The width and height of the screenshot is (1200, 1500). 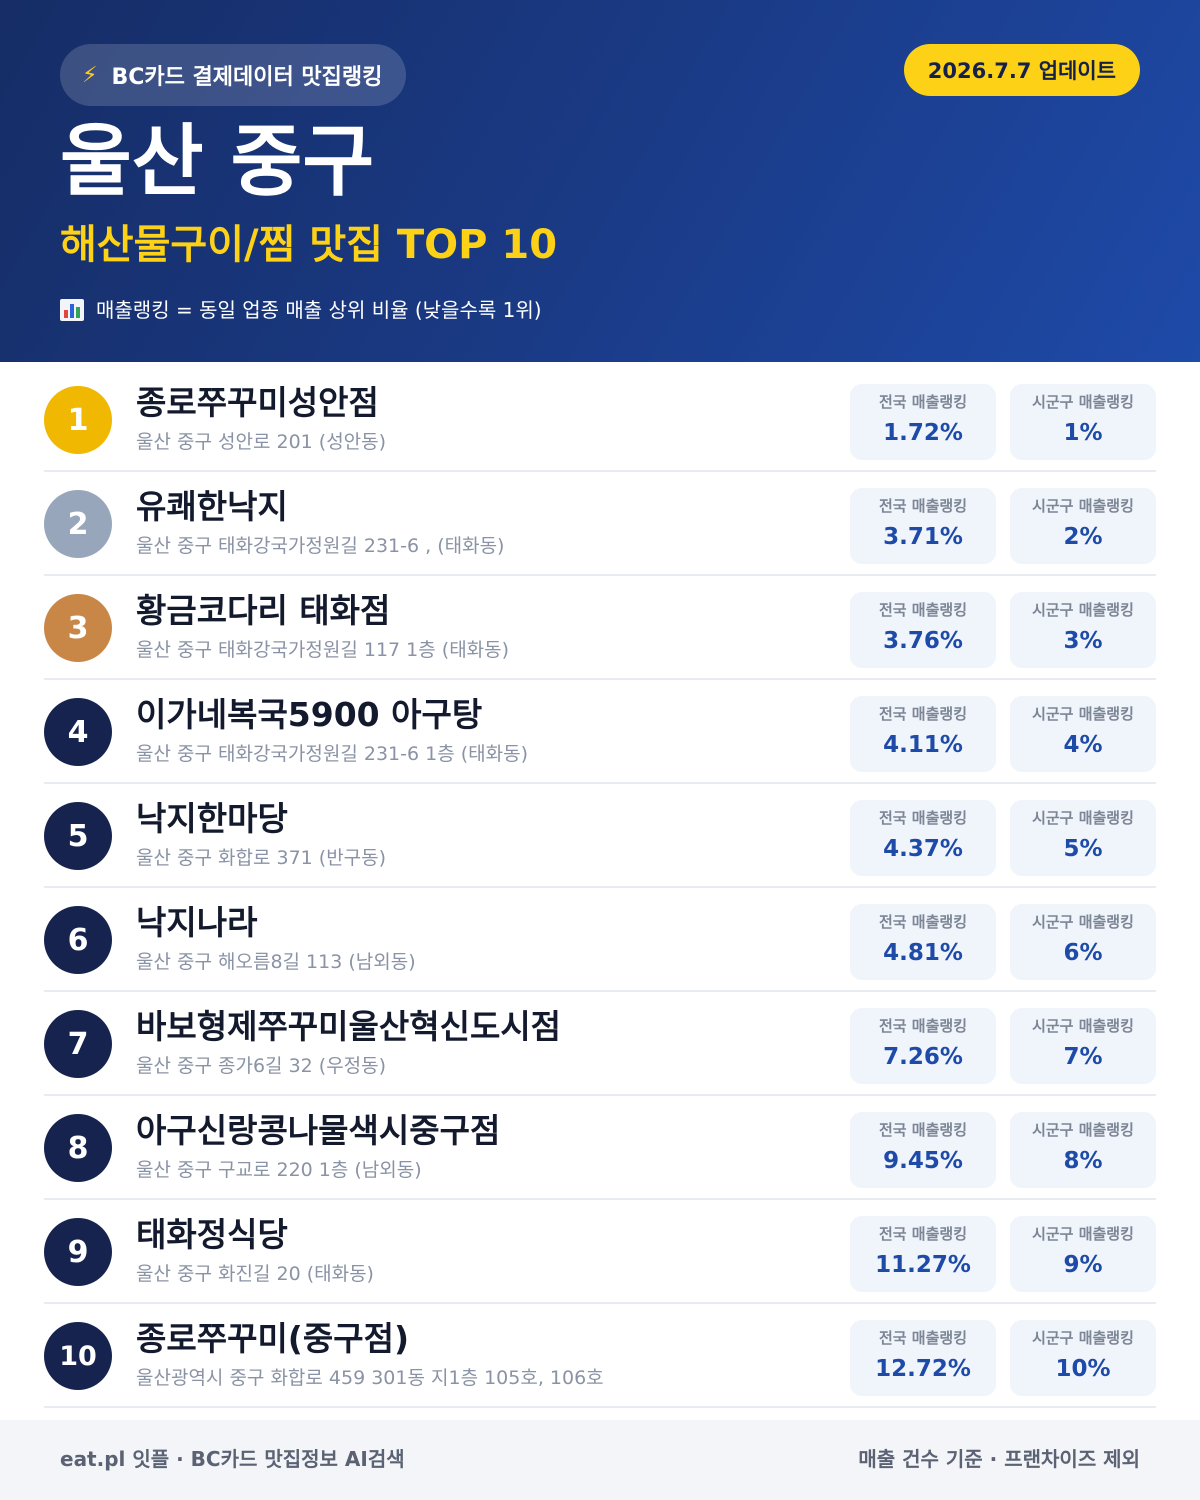 I want to click on restaurant-name: 종로쭈꾸미(중구점), so click(x=273, y=1338).